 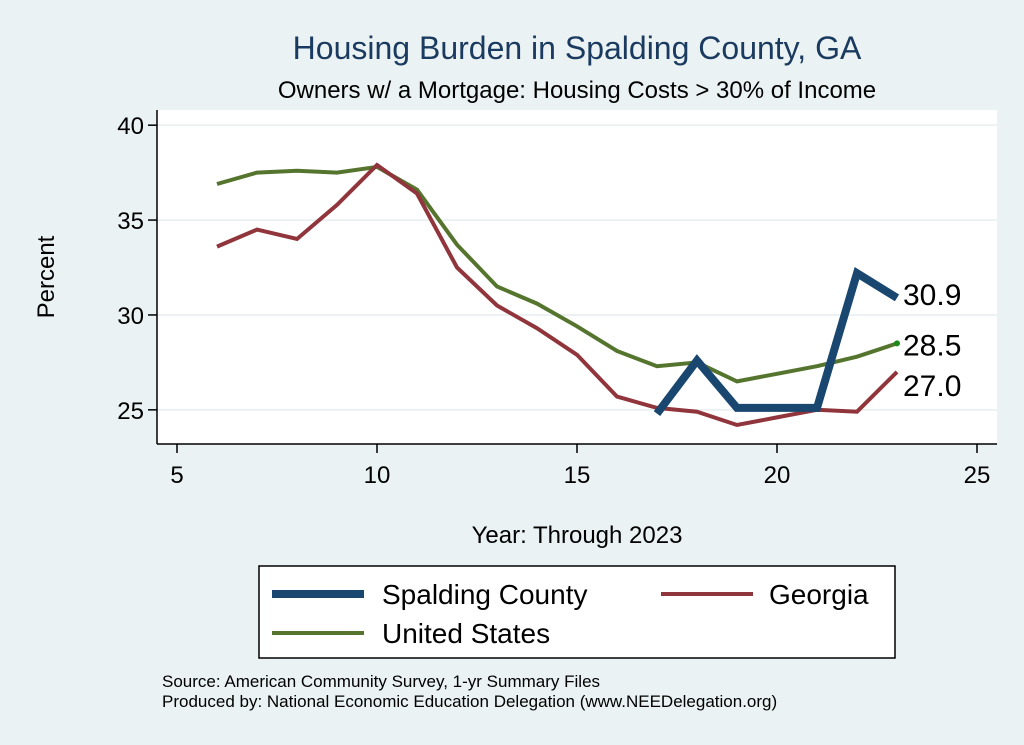 I want to click on legend-label-spalding: Spalding County, so click(x=484, y=594).